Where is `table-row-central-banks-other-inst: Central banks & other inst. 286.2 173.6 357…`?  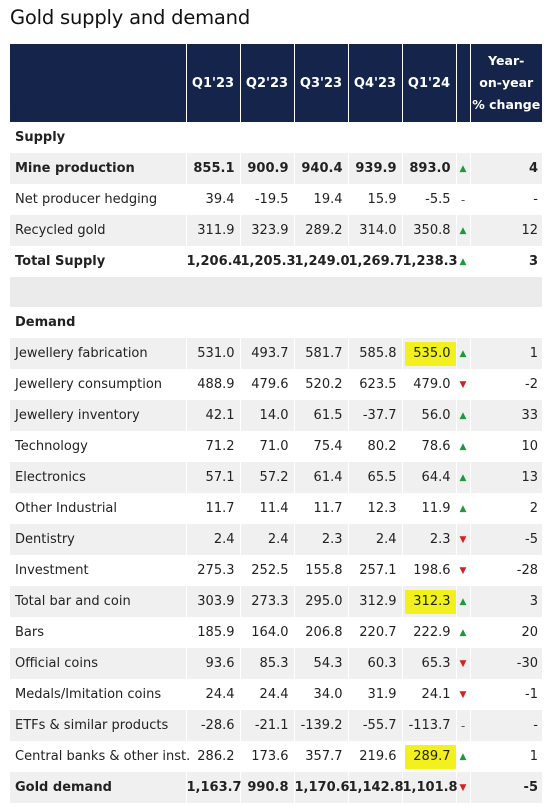 table-row-central-banks-other-inst: Central banks & other inst. 286.2 173.6 357… is located at coordinates (276, 756).